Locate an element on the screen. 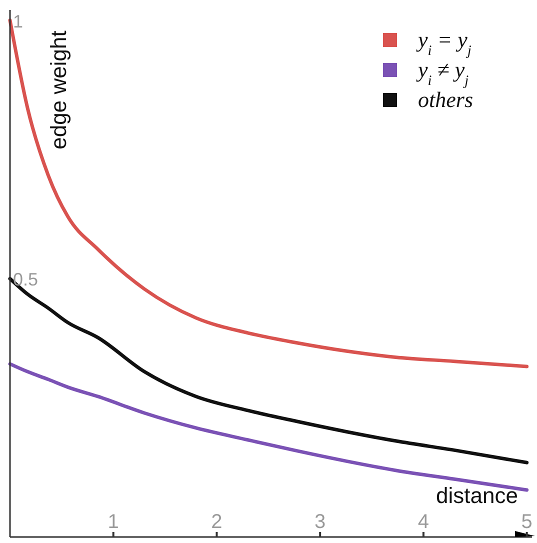 This screenshot has height=543, width=537. legend-label: y$_{i}$ ≠ y$_{j}$ is located at coordinates (442, 73).